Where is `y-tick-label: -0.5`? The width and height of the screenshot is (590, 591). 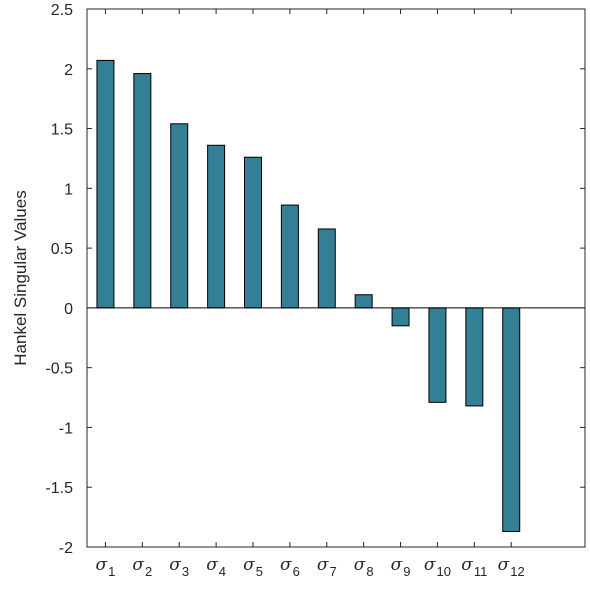 y-tick-label: -0.5 is located at coordinates (59, 369).